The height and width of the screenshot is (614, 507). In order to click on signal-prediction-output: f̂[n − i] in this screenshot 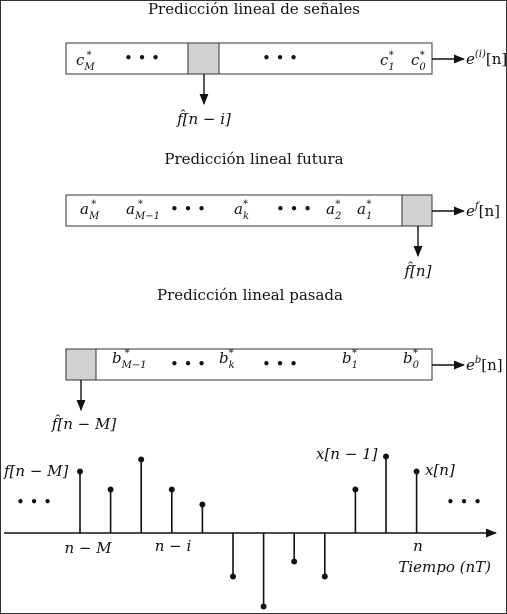, I will do `click(203, 119)`.